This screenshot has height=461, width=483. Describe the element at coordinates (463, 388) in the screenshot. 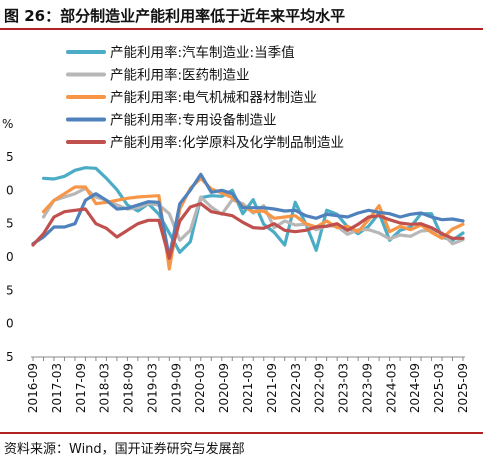

I see `x-tick-label: 2025-09` at that location.